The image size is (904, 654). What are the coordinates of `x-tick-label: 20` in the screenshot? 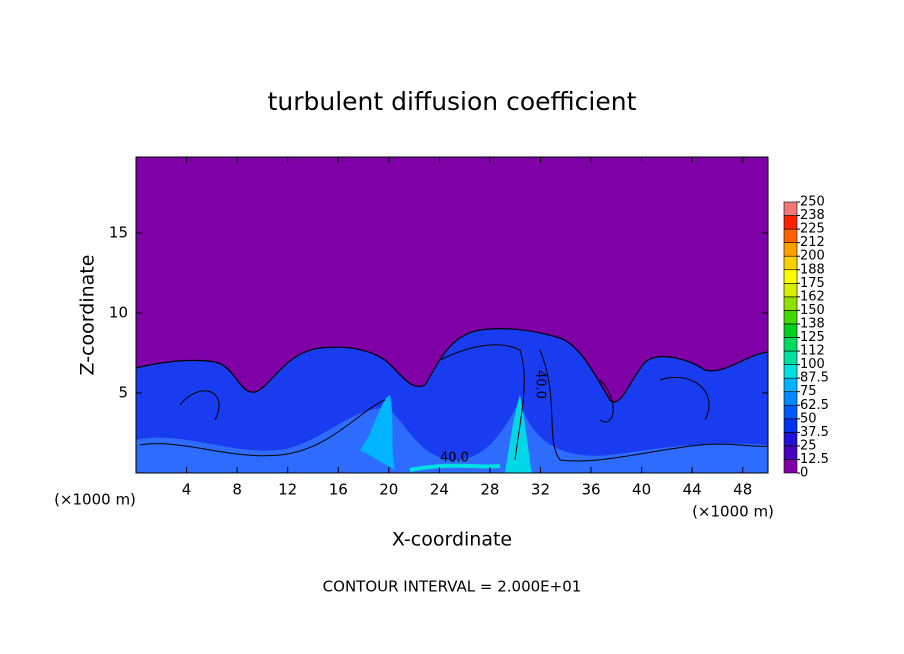 It's located at (388, 490).